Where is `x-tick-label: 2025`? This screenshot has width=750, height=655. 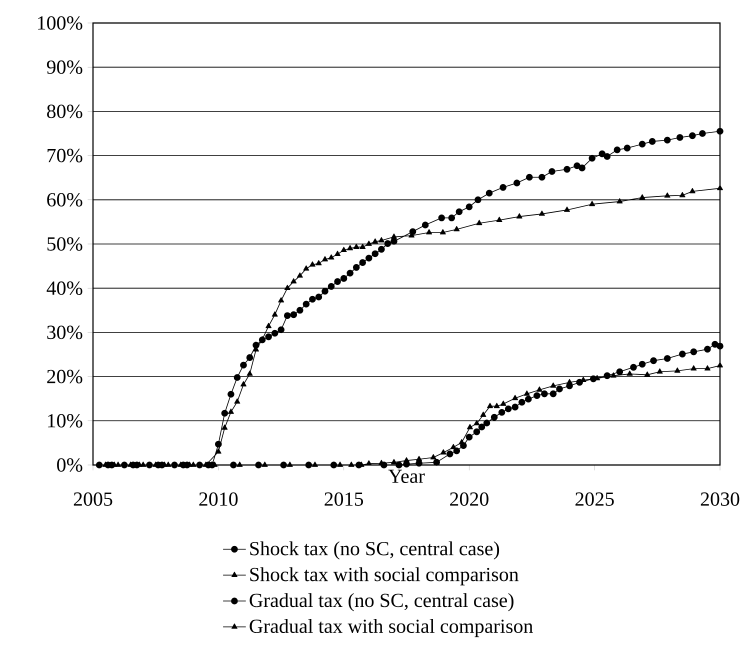 x-tick-label: 2025 is located at coordinates (594, 499).